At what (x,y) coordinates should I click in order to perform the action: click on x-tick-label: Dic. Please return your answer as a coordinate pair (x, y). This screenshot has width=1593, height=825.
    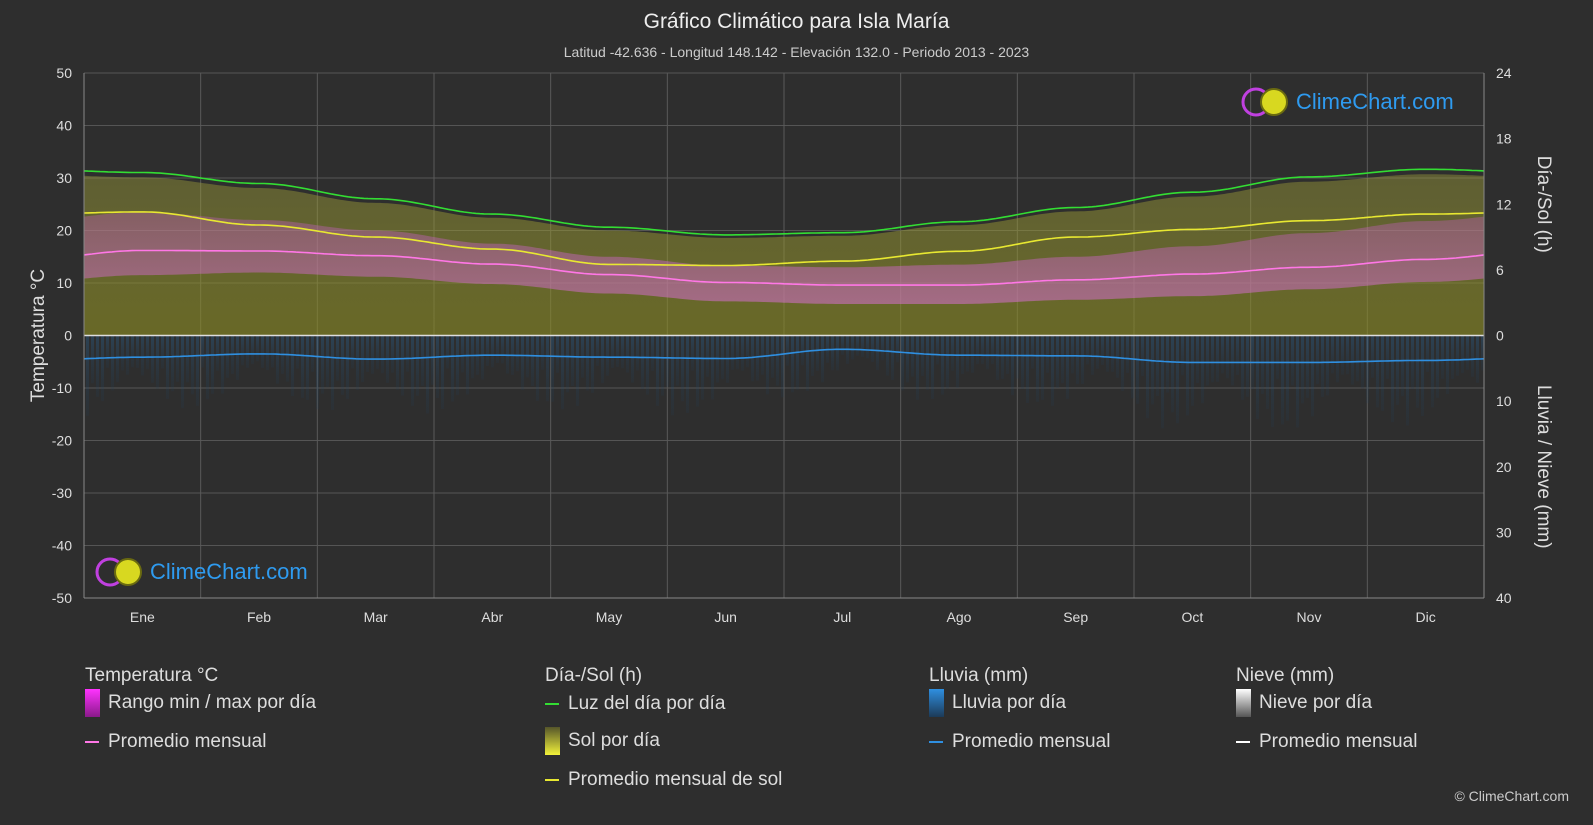
    Looking at the image, I should click on (1426, 617).